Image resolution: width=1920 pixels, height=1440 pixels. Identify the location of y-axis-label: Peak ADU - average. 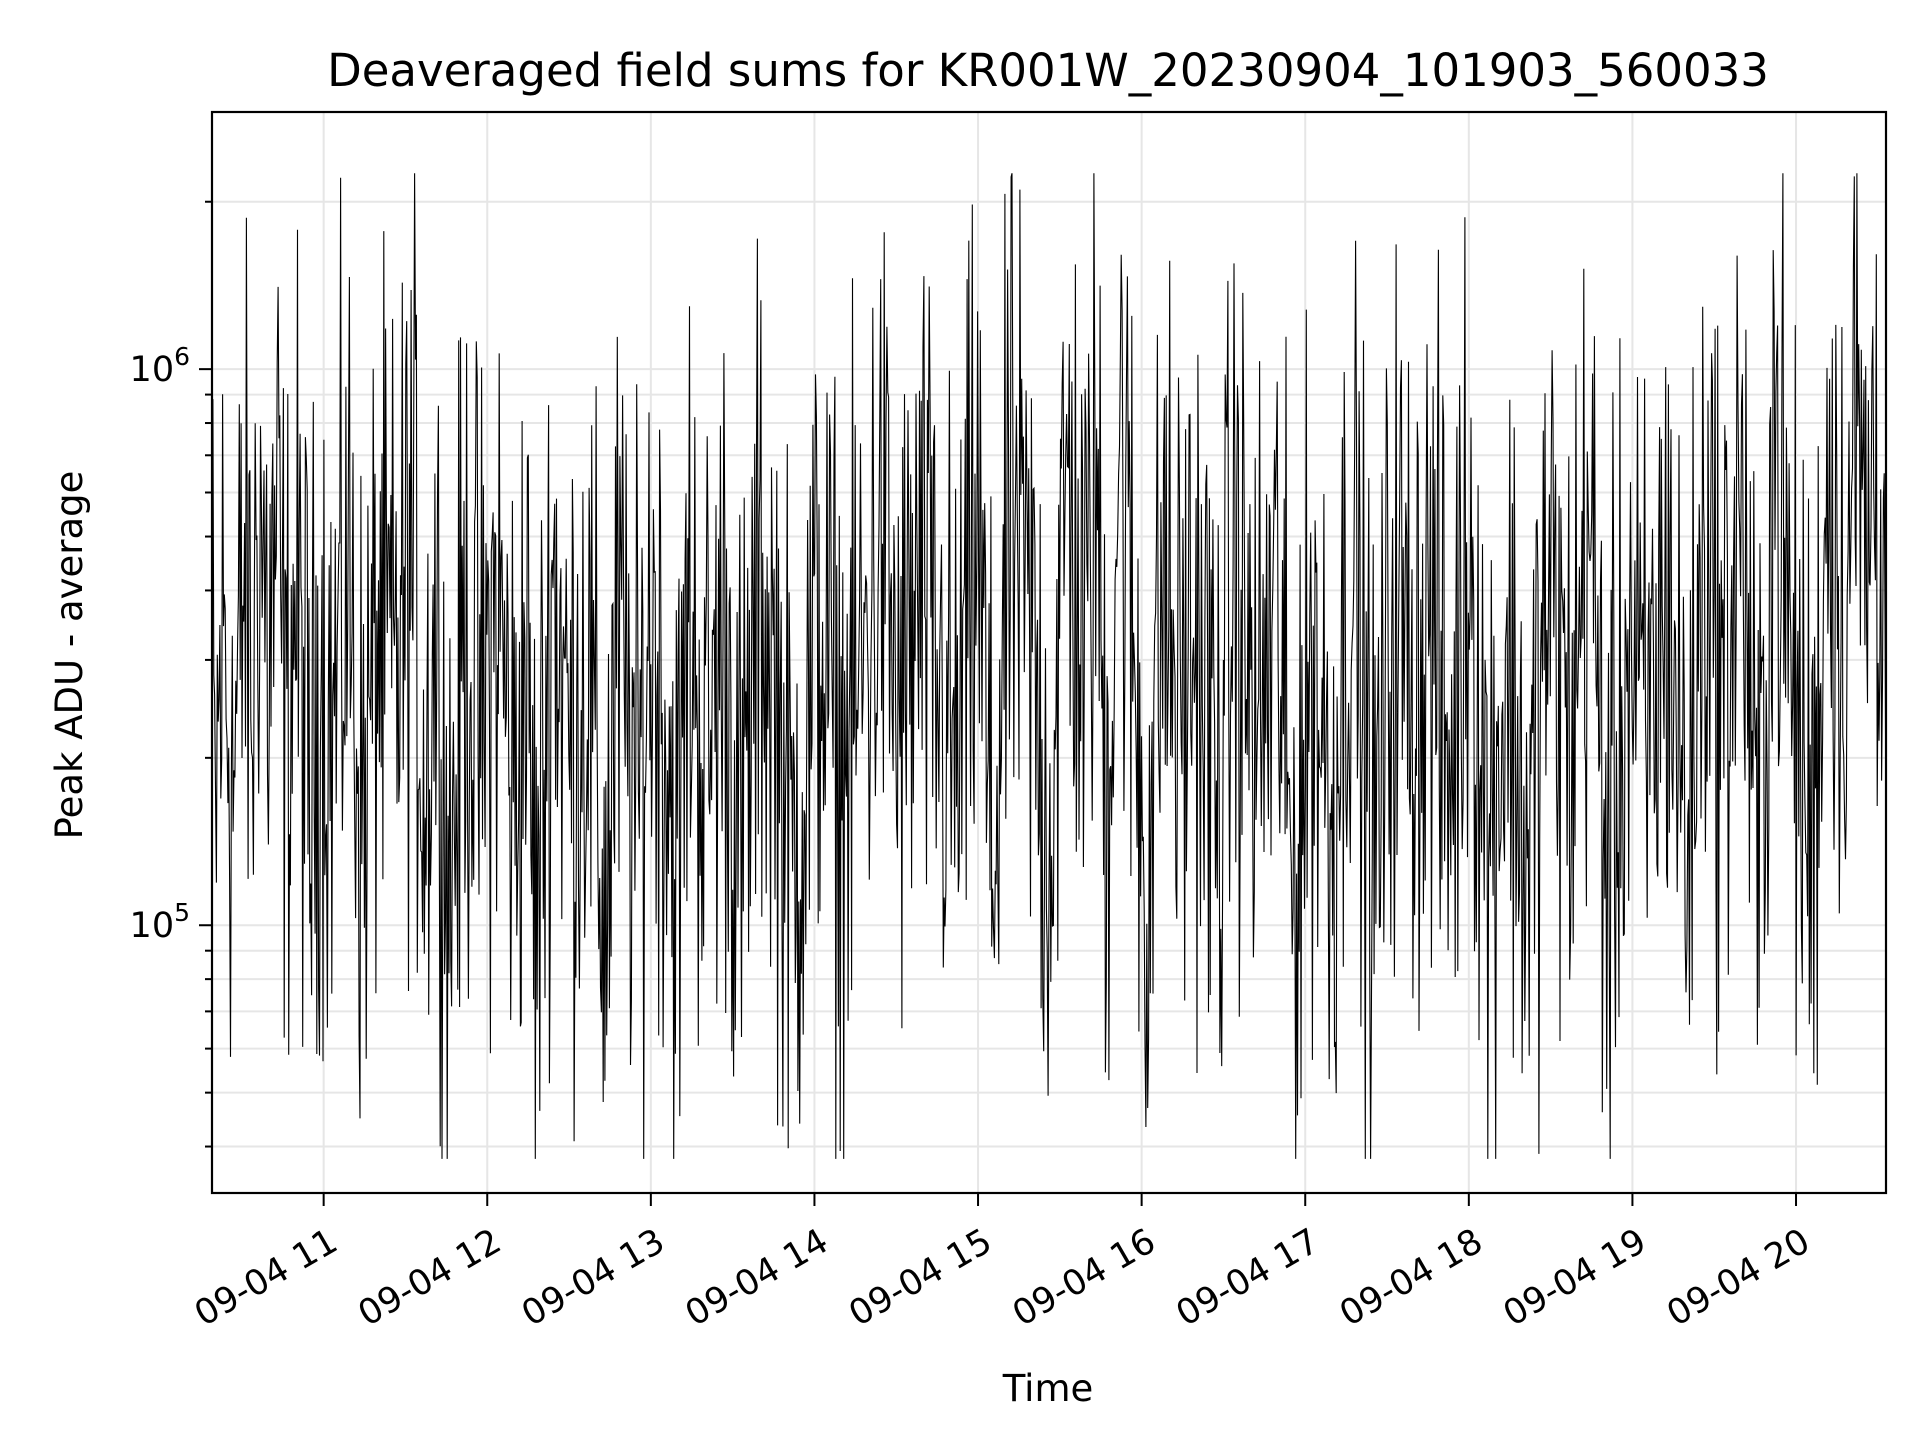
(69, 655).